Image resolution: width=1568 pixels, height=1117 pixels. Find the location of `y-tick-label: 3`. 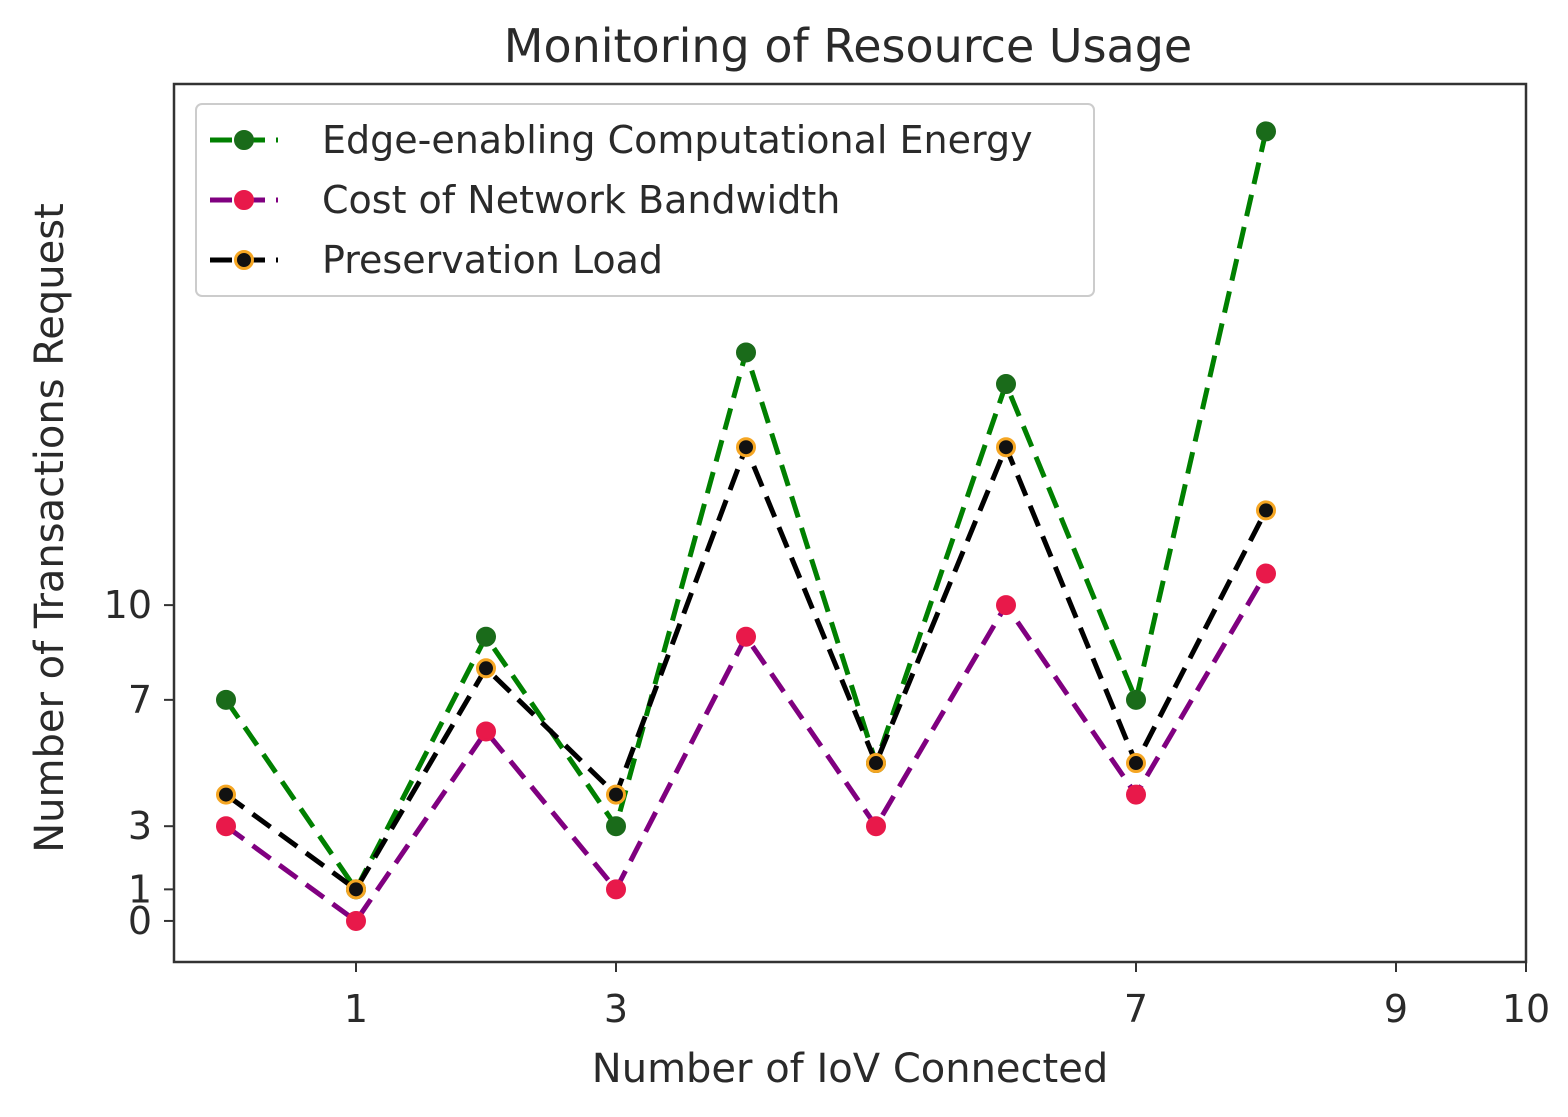

y-tick-label: 3 is located at coordinates (140, 826).